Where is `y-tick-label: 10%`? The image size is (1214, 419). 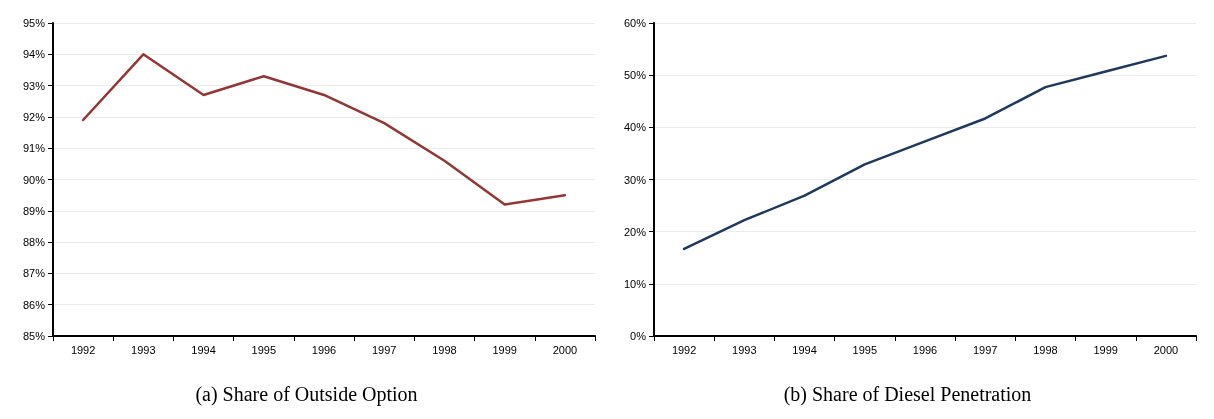
y-tick-label: 10% is located at coordinates (635, 283).